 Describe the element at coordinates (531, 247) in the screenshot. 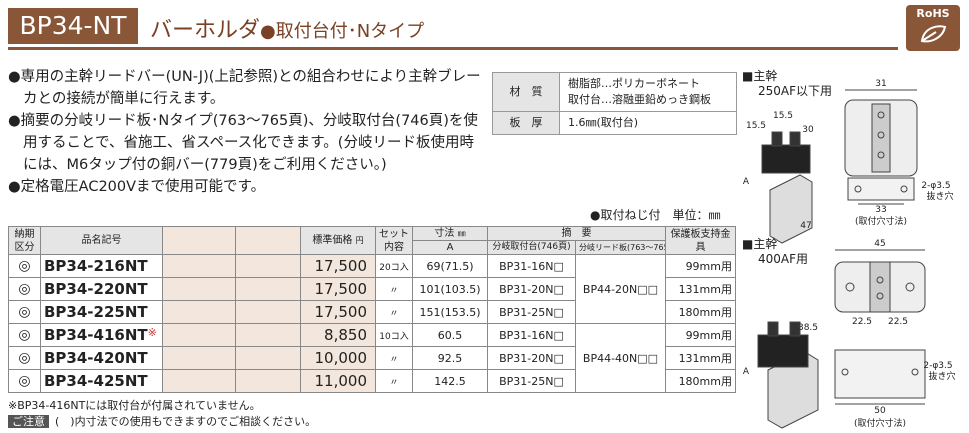

I see `header-cell: 分岐取付台(746頁)` at that location.